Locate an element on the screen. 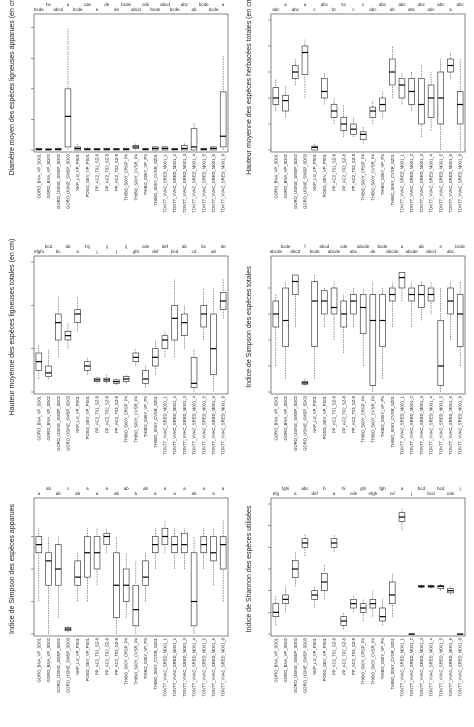  x-tick-label: TONTT_VVAC_SRED_M001_1 is located at coordinates (164, 182).